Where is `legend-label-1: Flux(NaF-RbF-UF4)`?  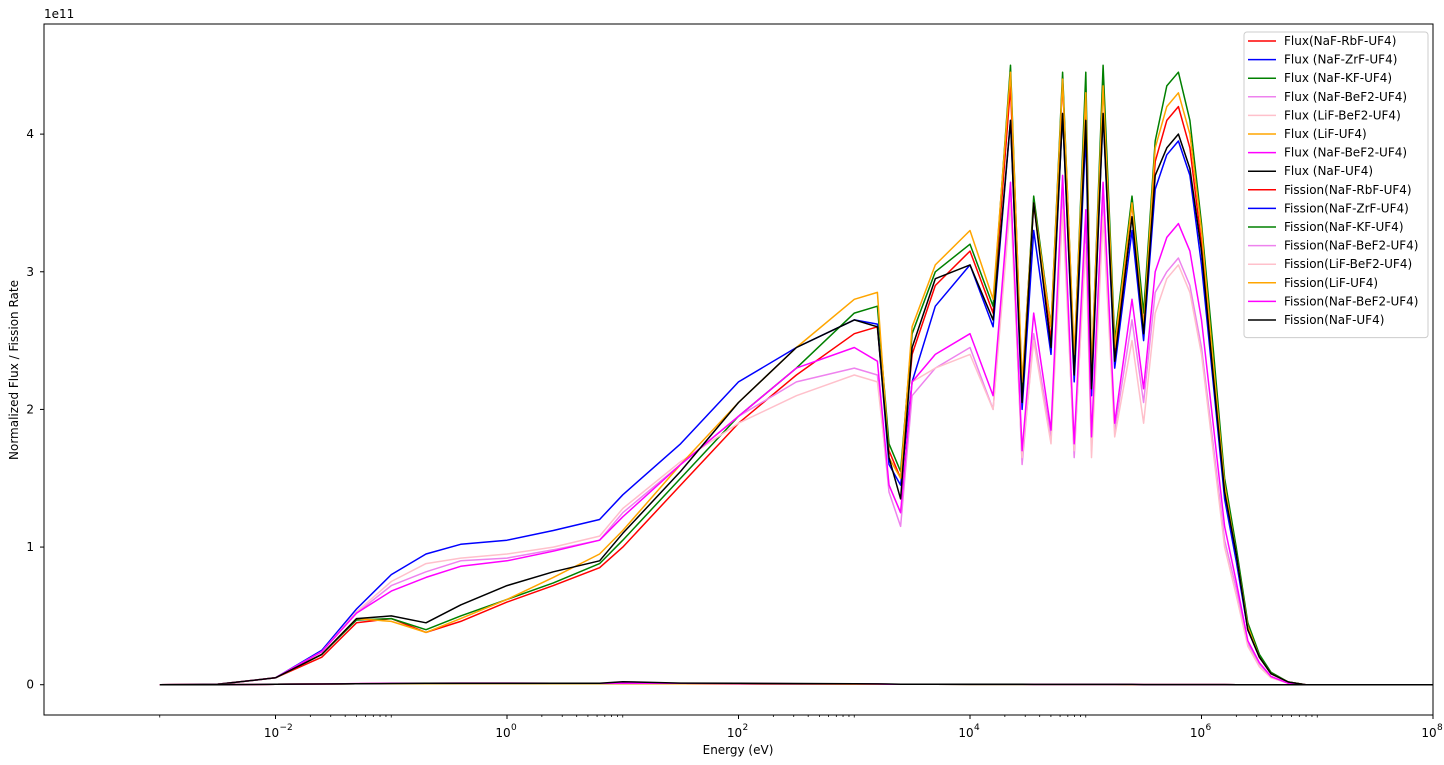
legend-label-1: Flux(NaF-RbF-UF4) is located at coordinates (1340, 41).